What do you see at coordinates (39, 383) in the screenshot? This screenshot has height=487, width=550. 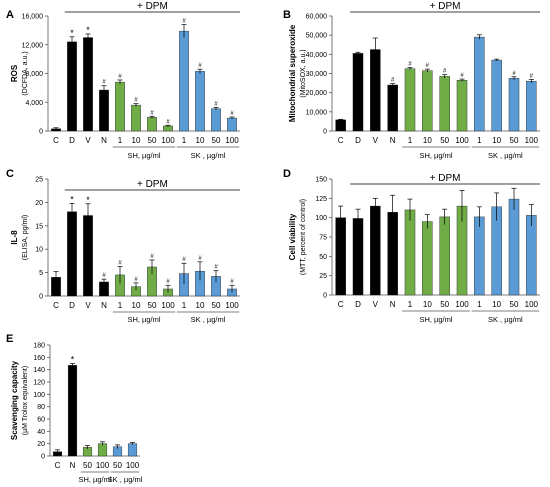 I see `y-tick-label: 120` at bounding box center [39, 383].